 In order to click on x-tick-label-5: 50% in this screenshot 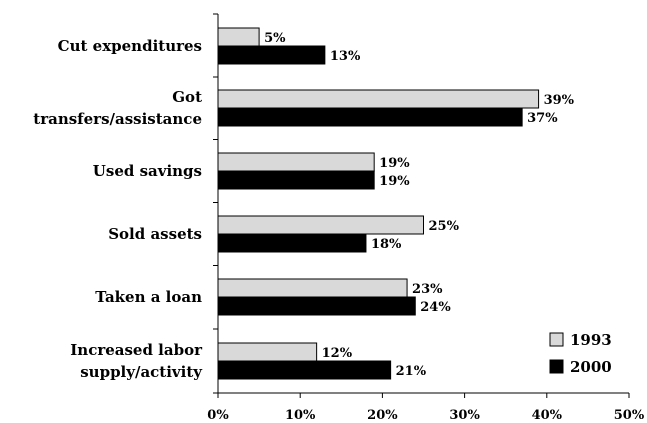, I will do `click(629, 415)`.